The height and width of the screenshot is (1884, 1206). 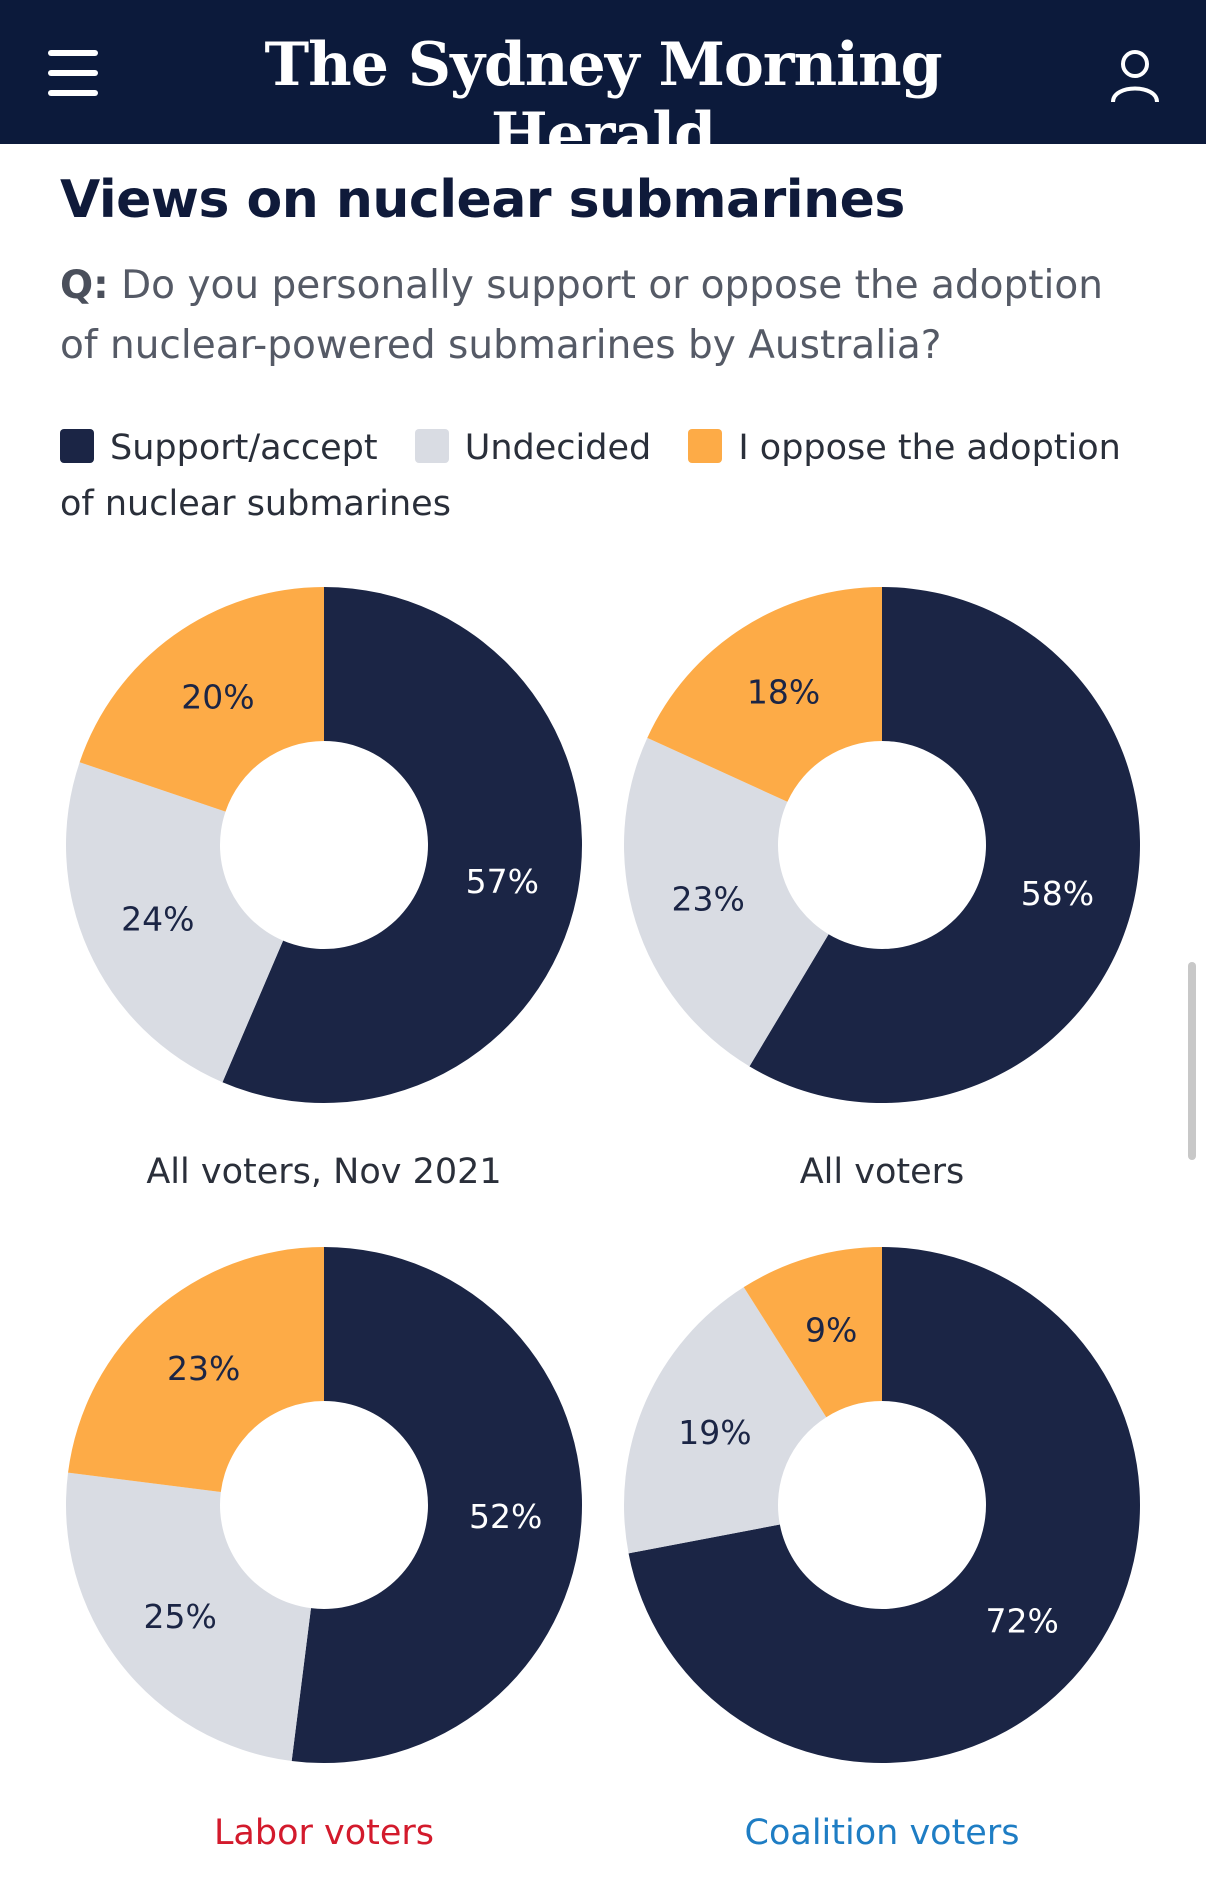 I want to click on question-prefix: Q:, so click(x=84, y=285).